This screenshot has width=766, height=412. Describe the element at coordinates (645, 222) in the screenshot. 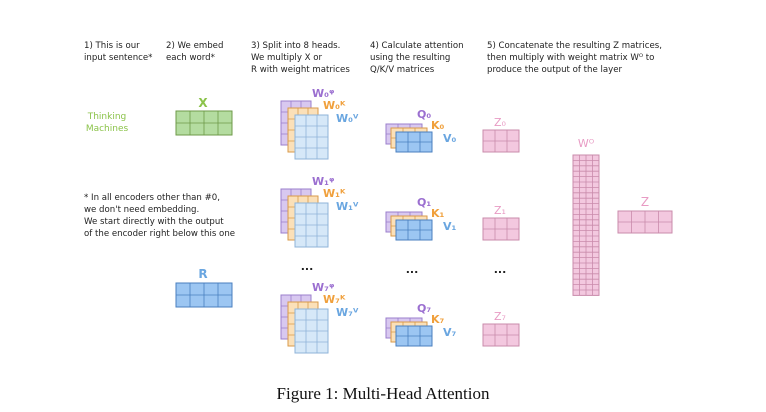

I see `z-output-matrix` at that location.